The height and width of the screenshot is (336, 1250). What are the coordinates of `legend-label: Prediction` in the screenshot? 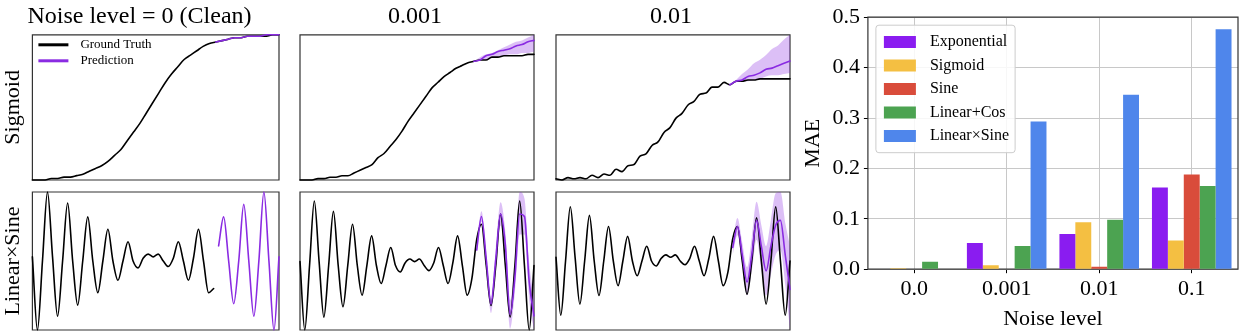 It's located at (107, 60).